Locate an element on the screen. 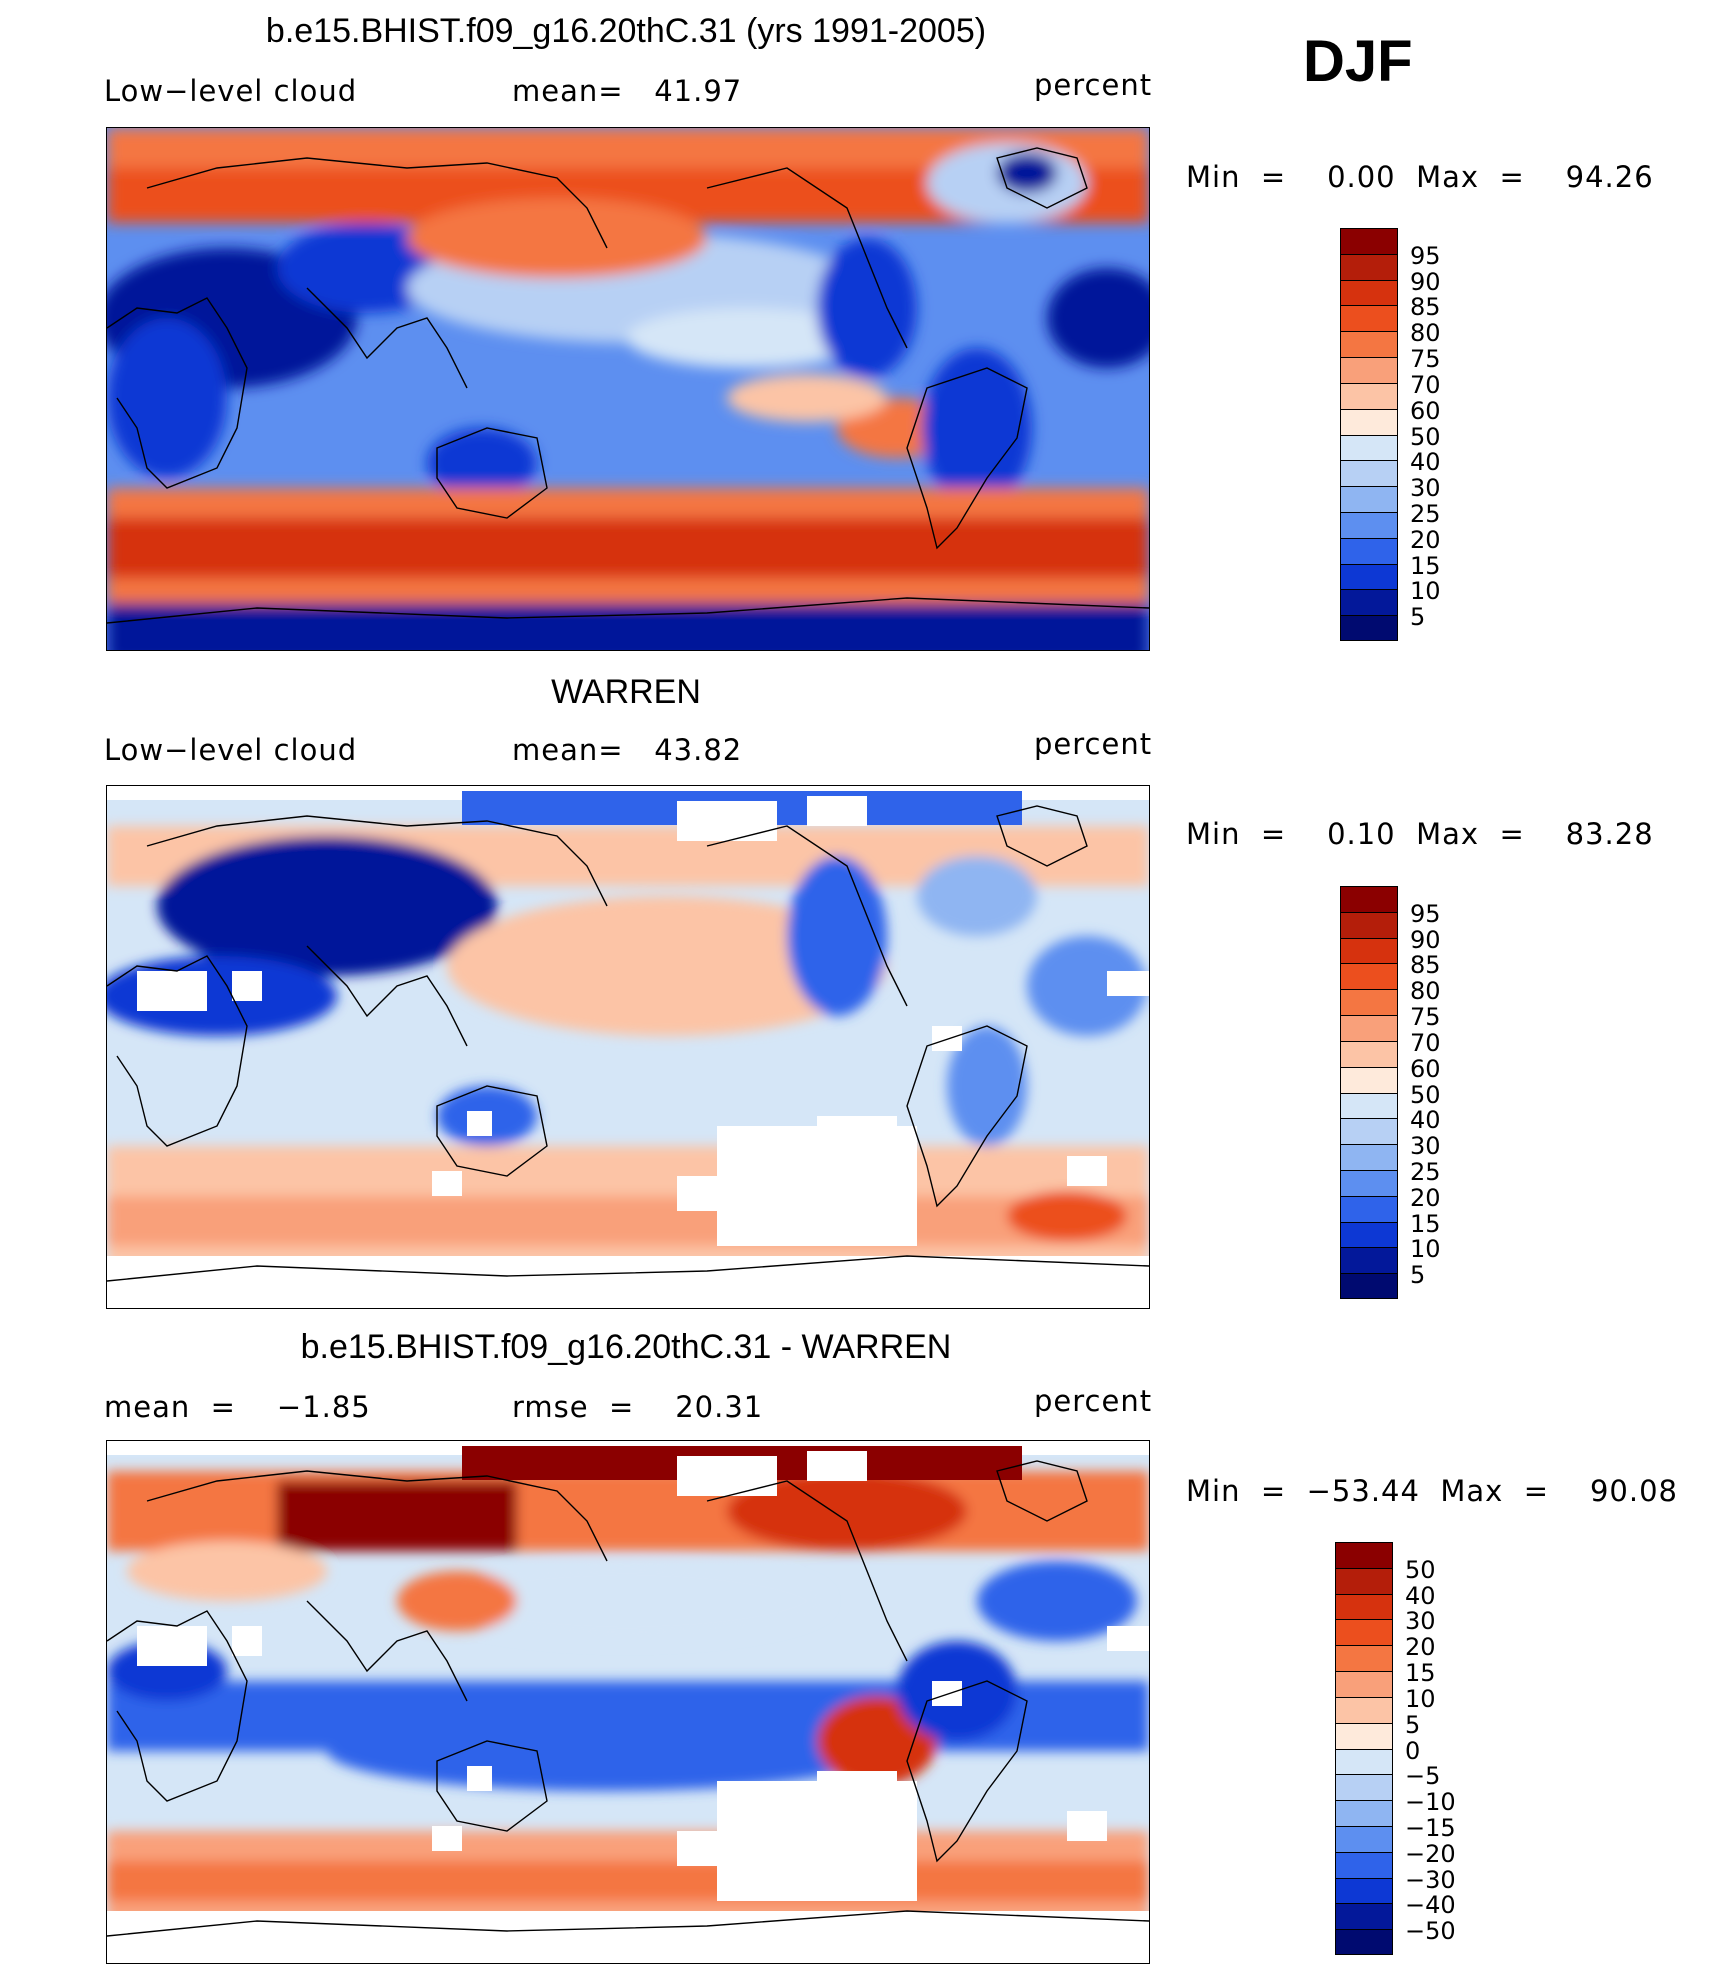 Image resolution: width=1710 pixels, height=1964 pixels. colorbar-tick-label: −30 is located at coordinates (1430, 1879).